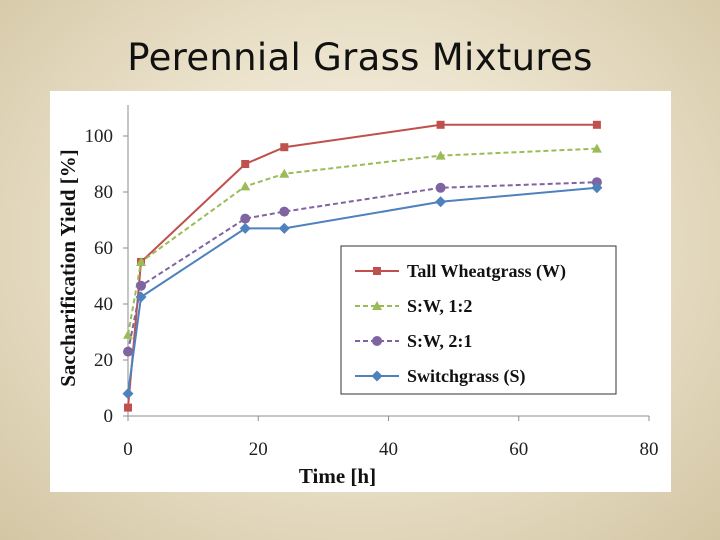 The height and width of the screenshot is (540, 720). I want to click on y-axis-title: Saccharification Yield [%], so click(68, 268).